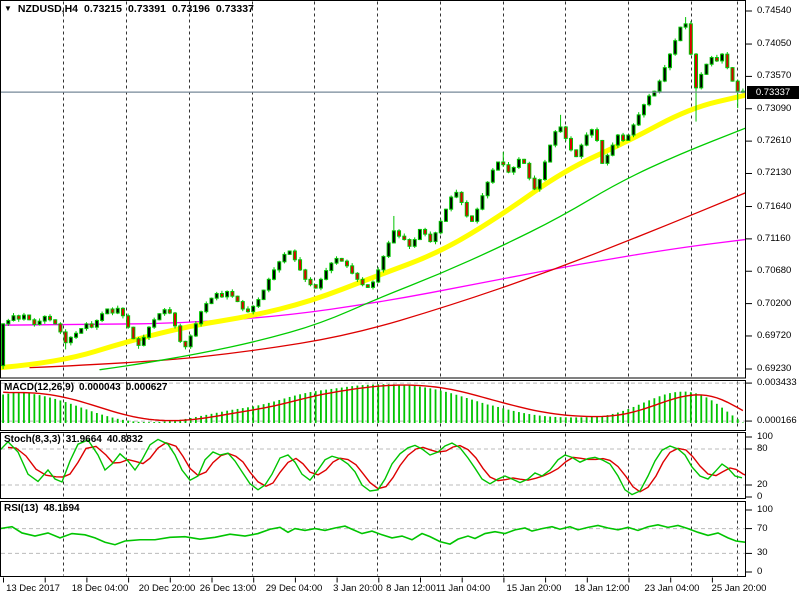 The image size is (800, 600). What do you see at coordinates (774, 173) in the screenshot?
I see `price-axis-label: 0.72130` at bounding box center [774, 173].